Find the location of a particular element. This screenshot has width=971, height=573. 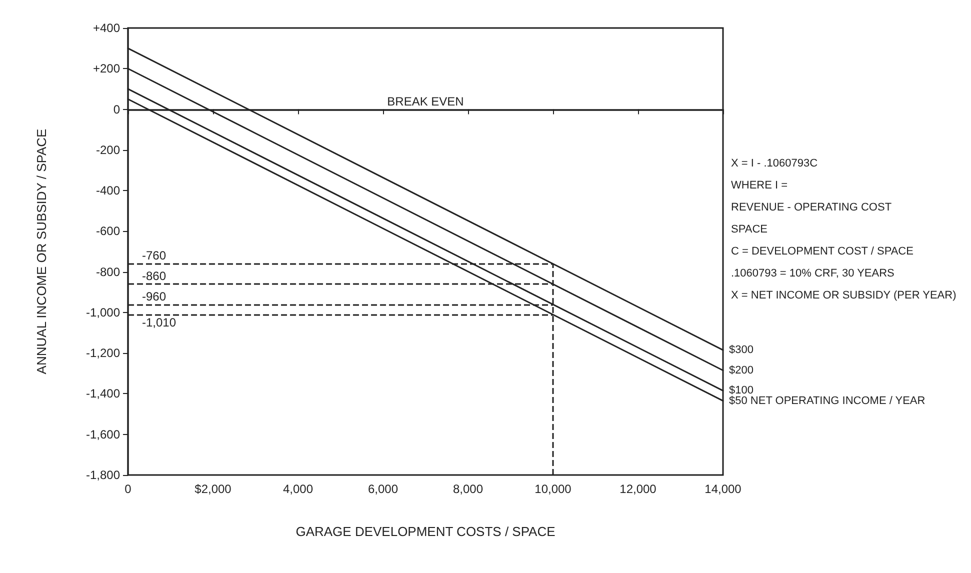

series-label: $100 is located at coordinates (741, 390).